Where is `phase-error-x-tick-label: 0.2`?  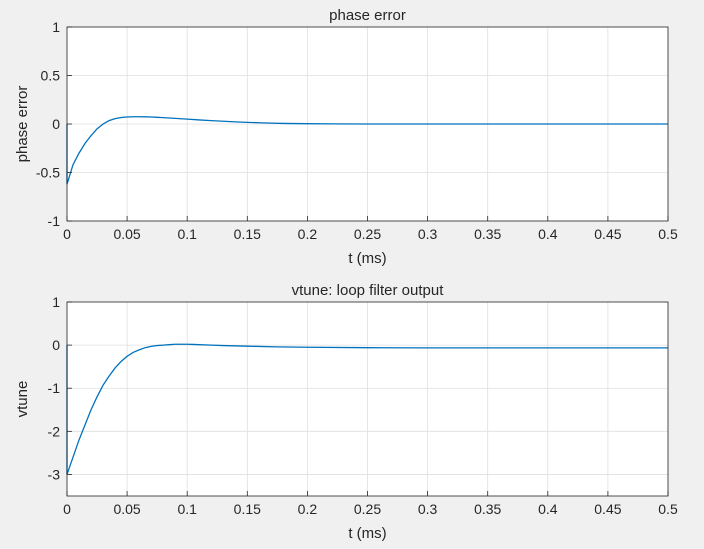
phase-error-x-tick-label: 0.2 is located at coordinates (308, 234).